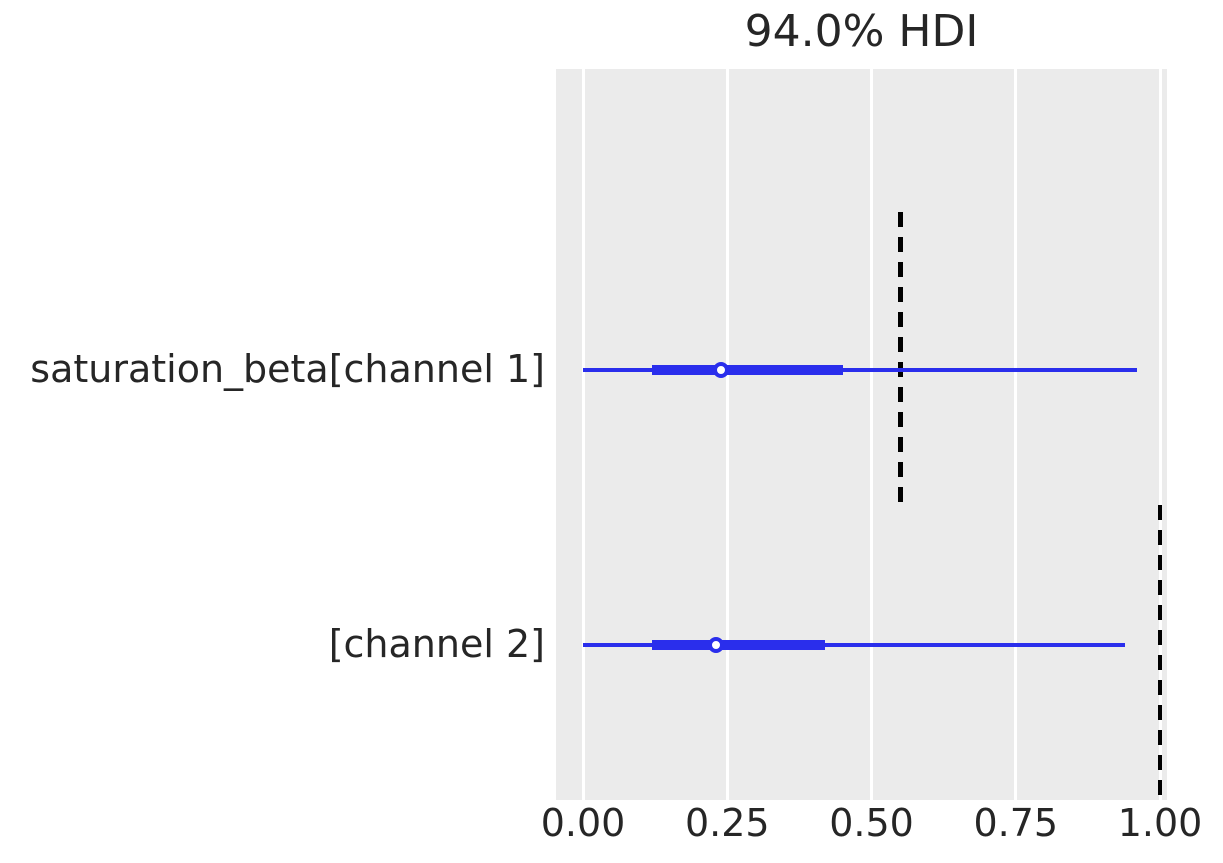 Image resolution: width=1223 pixels, height=863 pixels. What do you see at coordinates (861, 31) in the screenshot?
I see `plot-title: 94.0% HDI` at bounding box center [861, 31].